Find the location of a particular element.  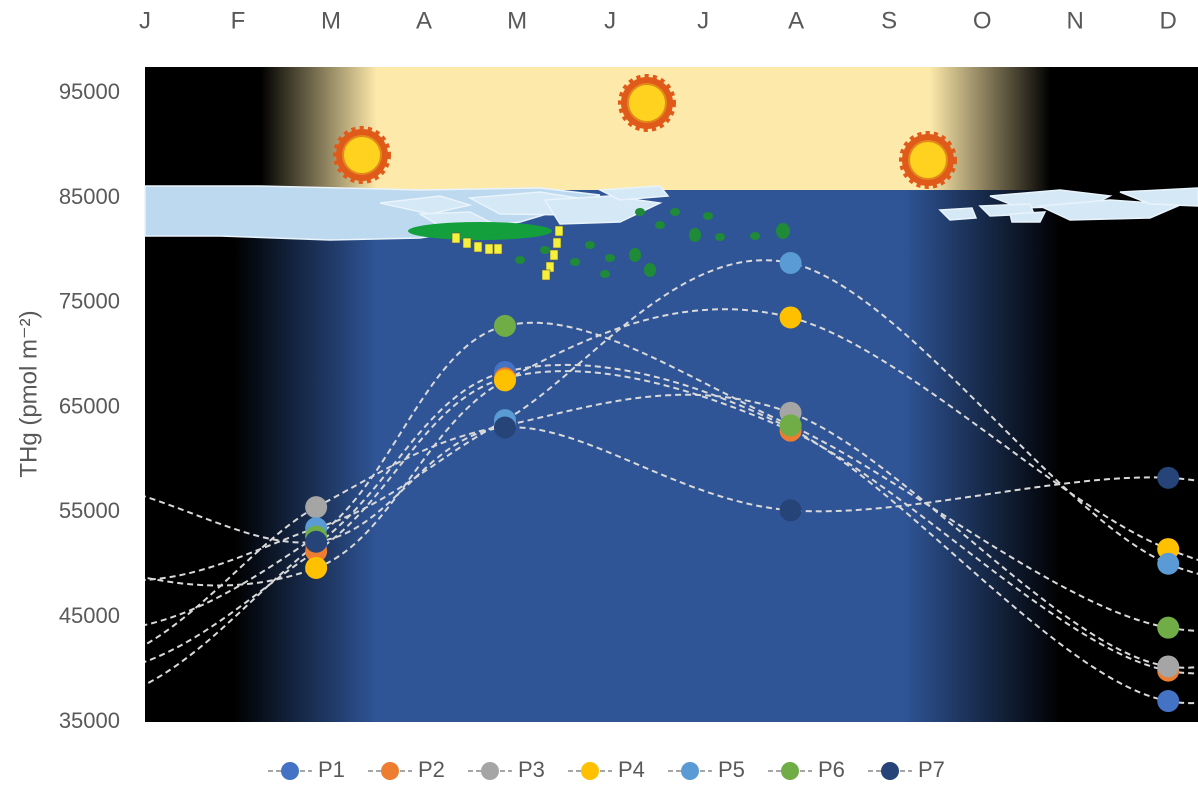

y-tick-label: 65000 is located at coordinates (89, 405).